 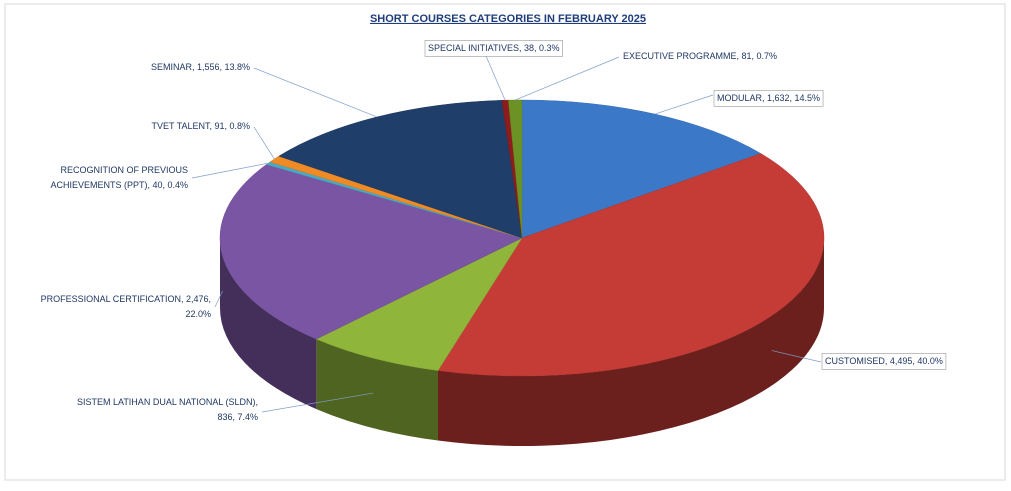 I want to click on data-label-line: MODULAR, 1,632, 14.5%, so click(x=768, y=98).